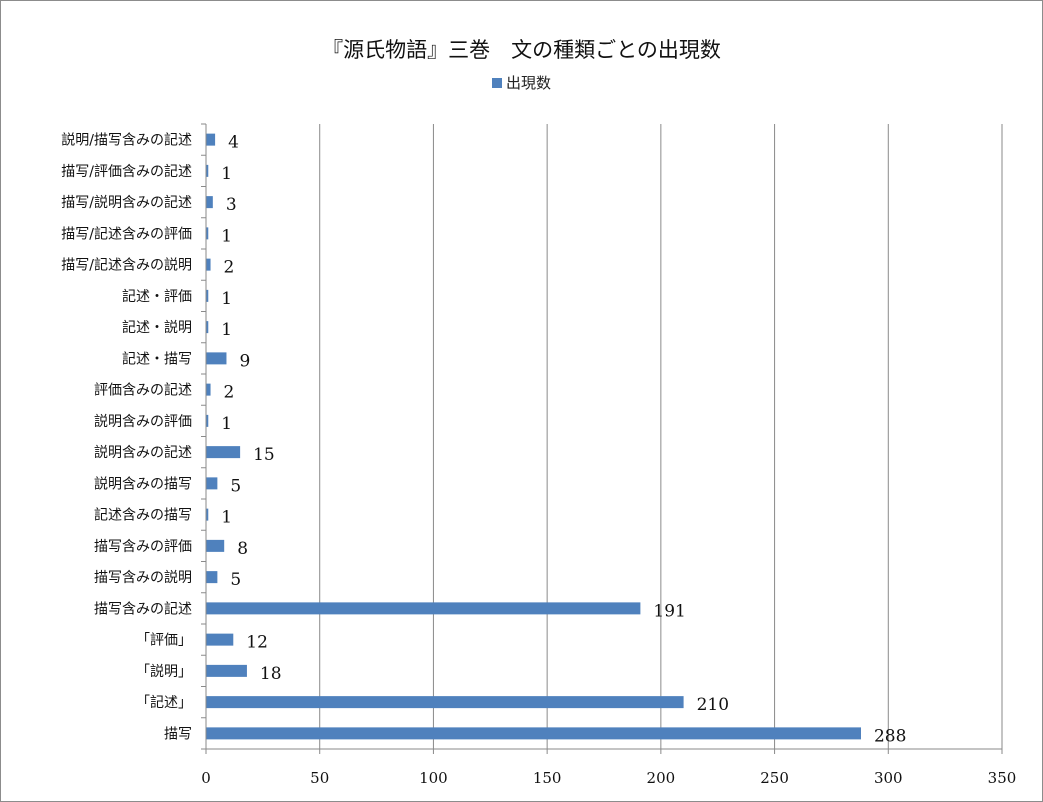 The width and height of the screenshot is (1043, 802). I want to click on legend-swatch, so click(496, 83).